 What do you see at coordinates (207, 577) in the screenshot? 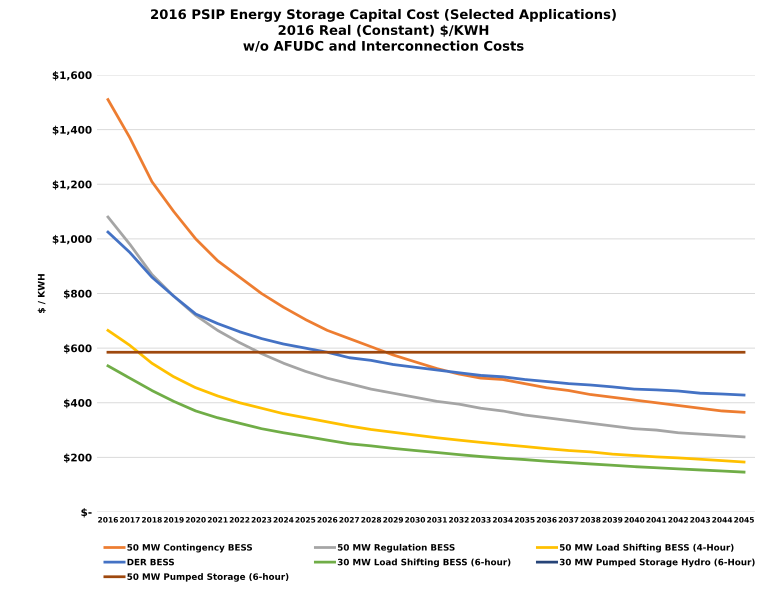
I see `legend-label: 50 MW Pumped Storage (6-hour)` at bounding box center [207, 577].